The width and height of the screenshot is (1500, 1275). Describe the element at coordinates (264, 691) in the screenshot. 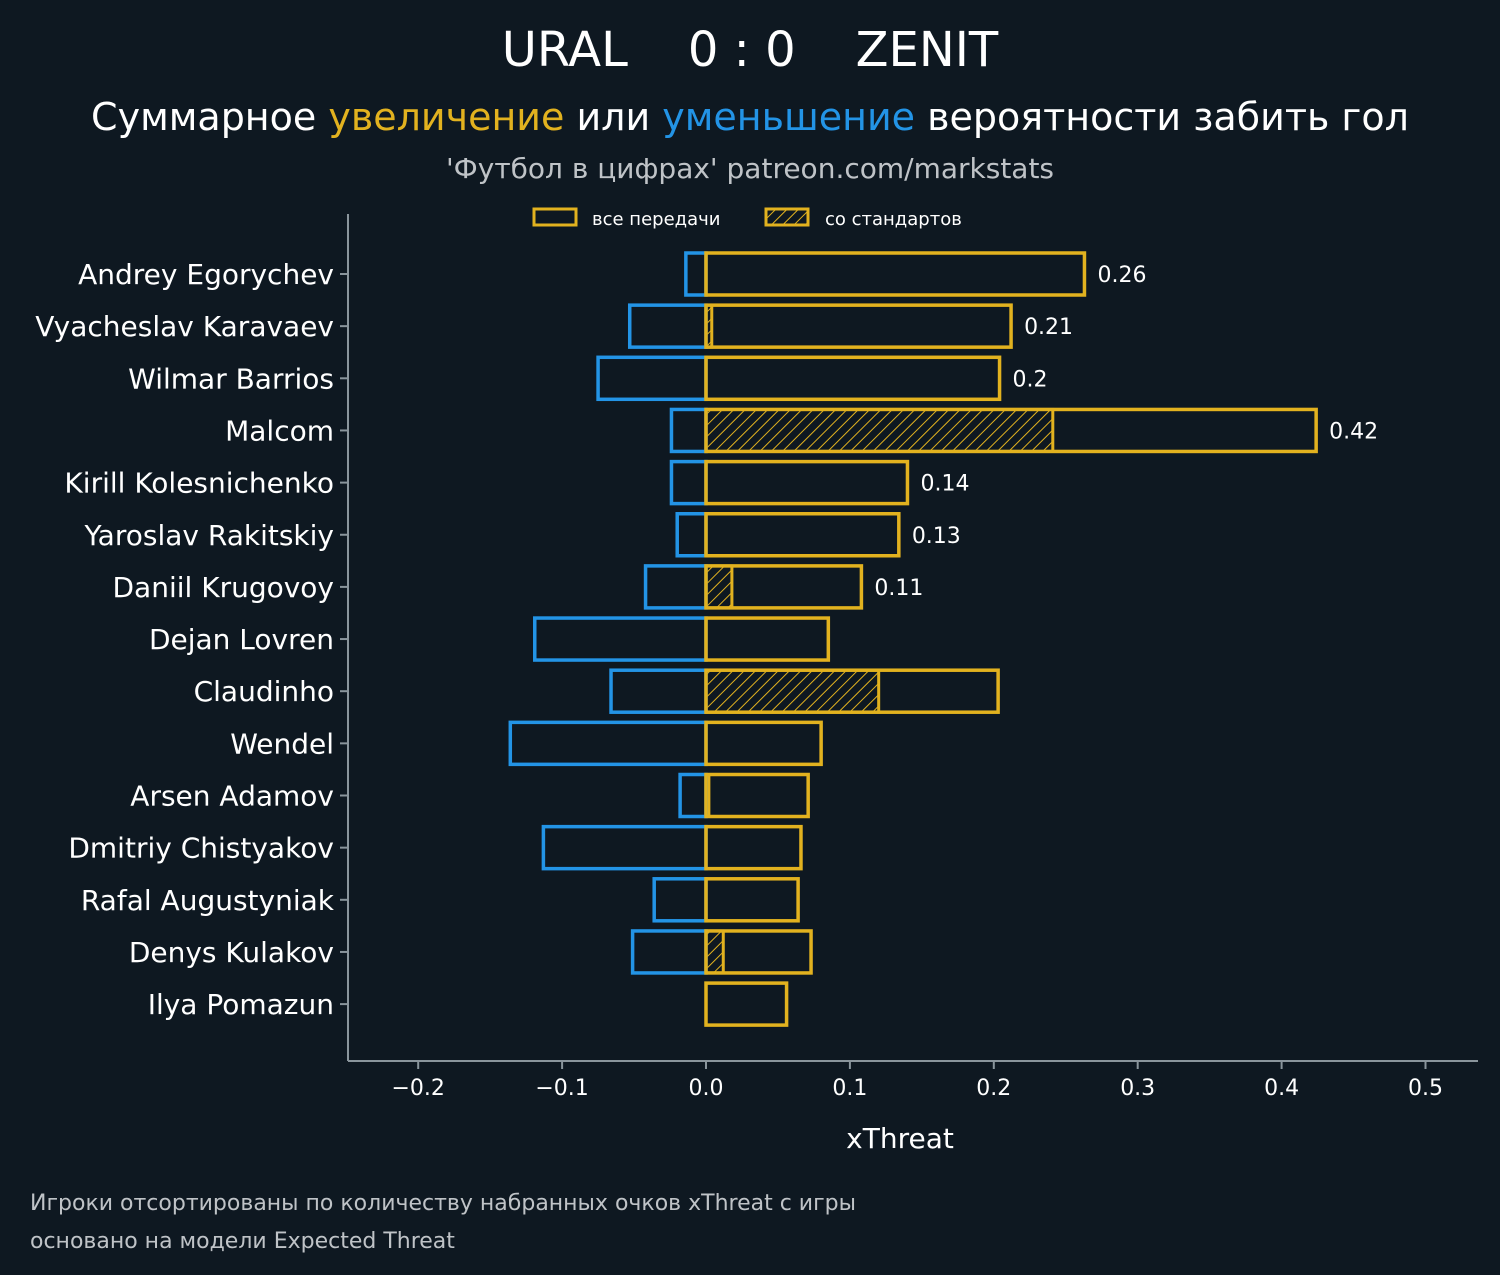

I see `player-name: Claudinho` at that location.